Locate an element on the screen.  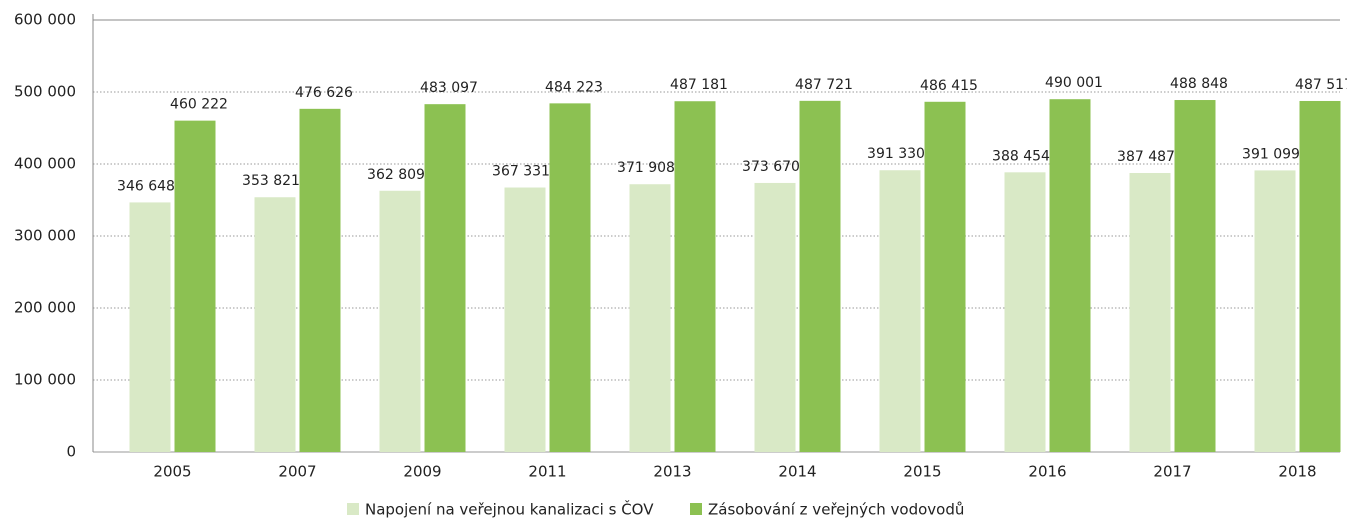
value-label: 488 848 is located at coordinates (1199, 84).